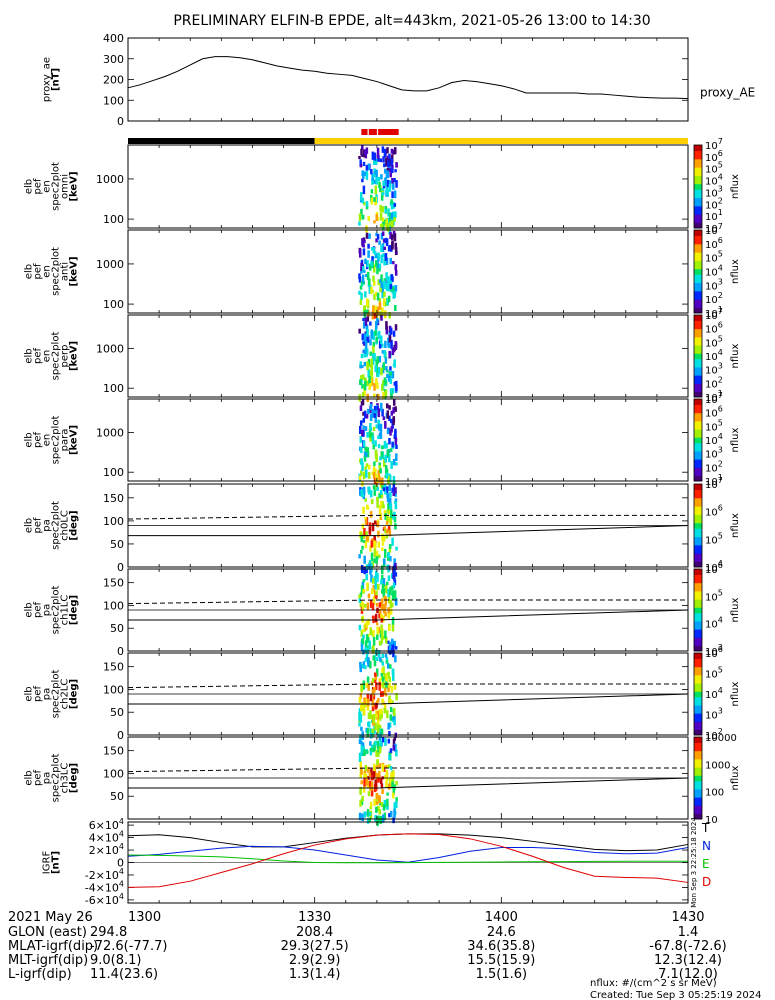 The width and height of the screenshot is (775, 1000). Describe the element at coordinates (113, 472) in the screenshot. I see `y-tick-label: 100` at that location.